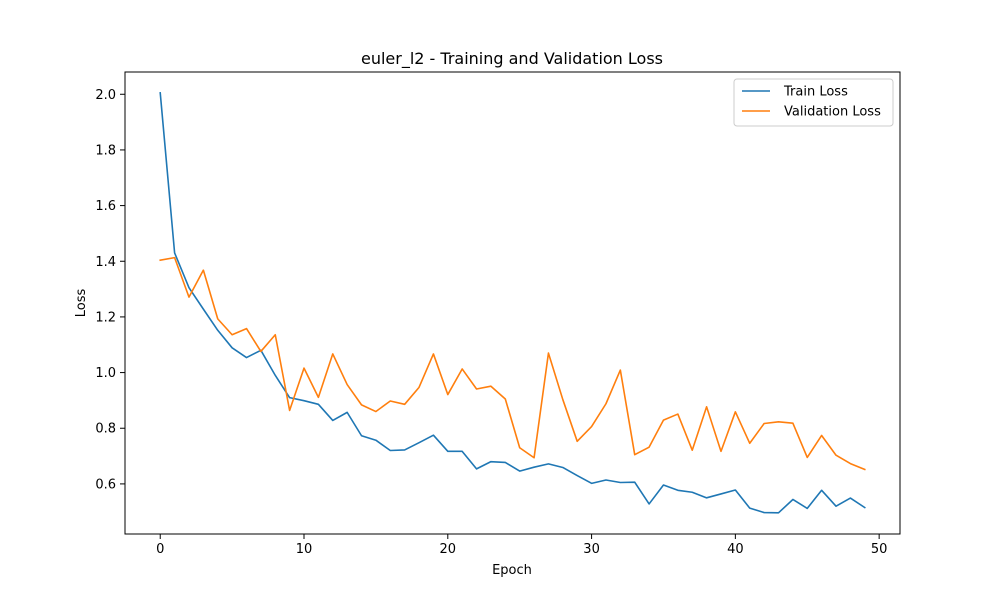 The image size is (1000, 600). I want to click on x-tick-label: 10, so click(304, 549).